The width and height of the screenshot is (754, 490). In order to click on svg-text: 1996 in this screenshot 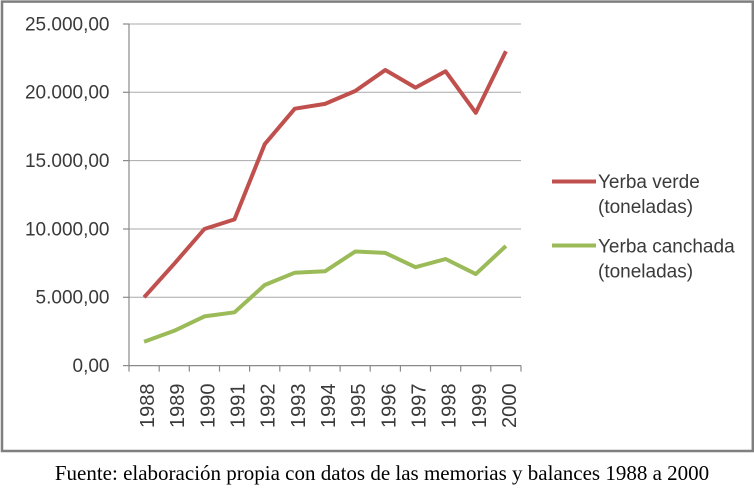, I will do `click(389, 406)`.